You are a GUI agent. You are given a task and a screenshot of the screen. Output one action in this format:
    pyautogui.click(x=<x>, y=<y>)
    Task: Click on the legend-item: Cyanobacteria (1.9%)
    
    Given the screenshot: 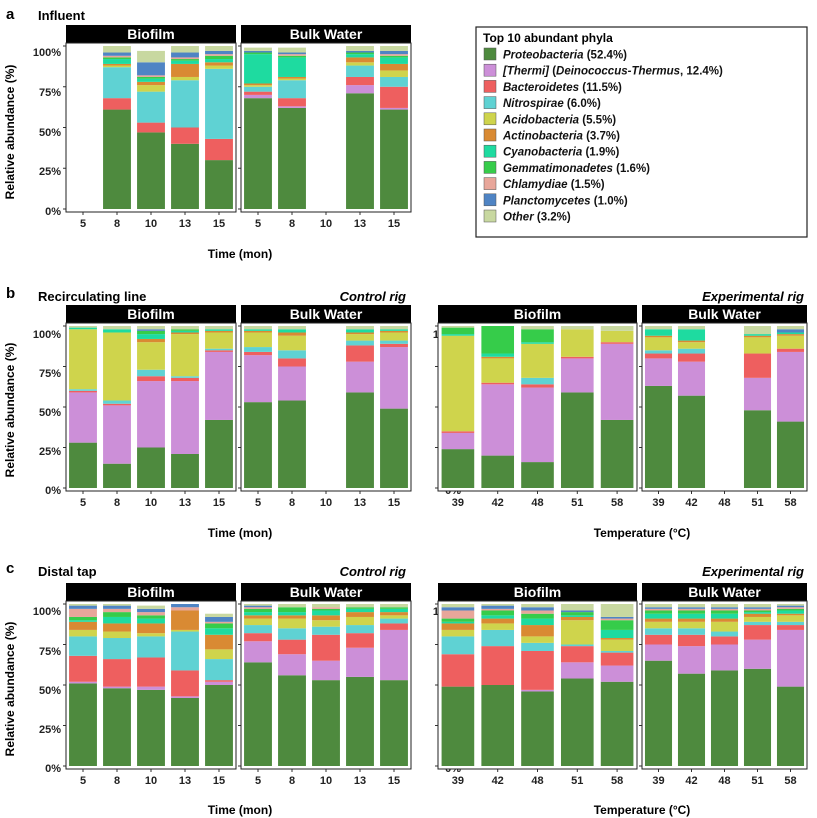 What is the action you would take?
    pyautogui.click(x=551, y=151)
    